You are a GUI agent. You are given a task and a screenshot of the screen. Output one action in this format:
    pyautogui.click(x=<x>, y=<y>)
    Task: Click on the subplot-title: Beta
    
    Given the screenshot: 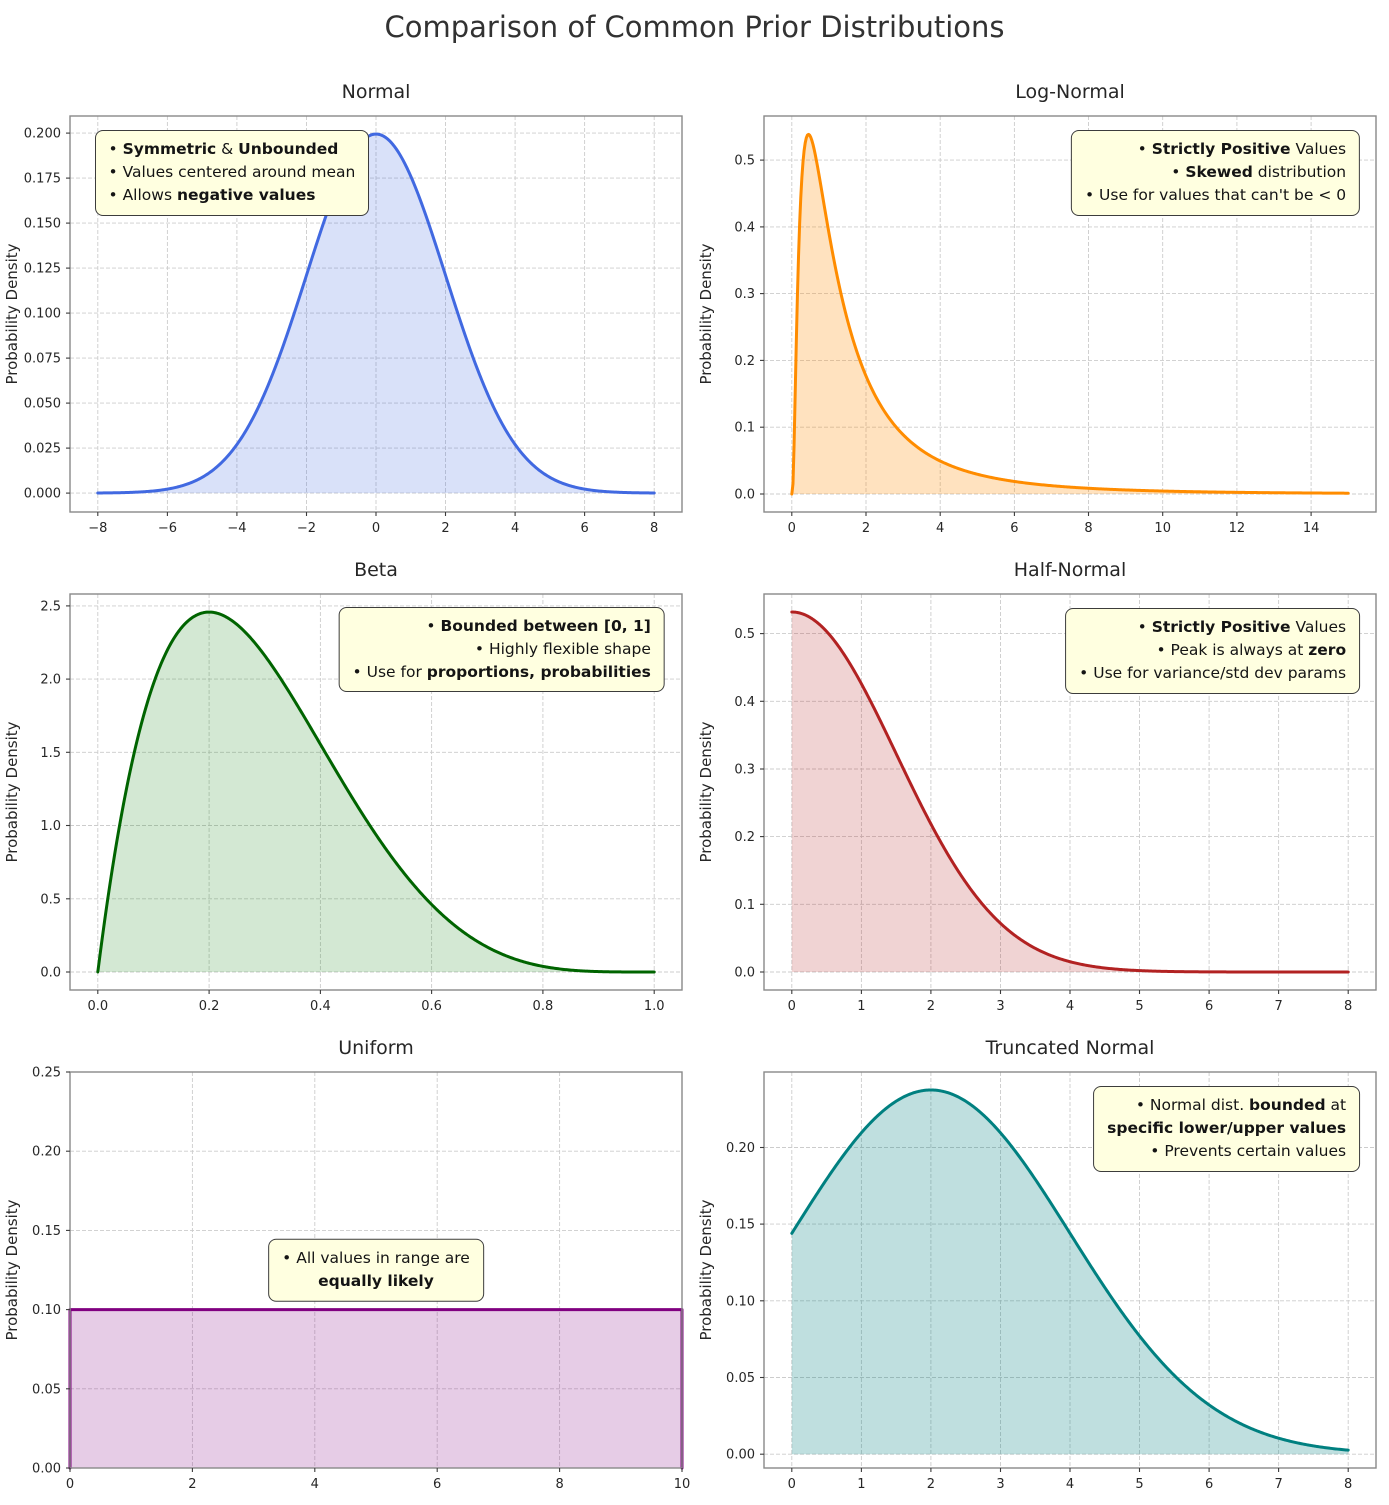 What is the action you would take?
    pyautogui.click(x=376, y=570)
    